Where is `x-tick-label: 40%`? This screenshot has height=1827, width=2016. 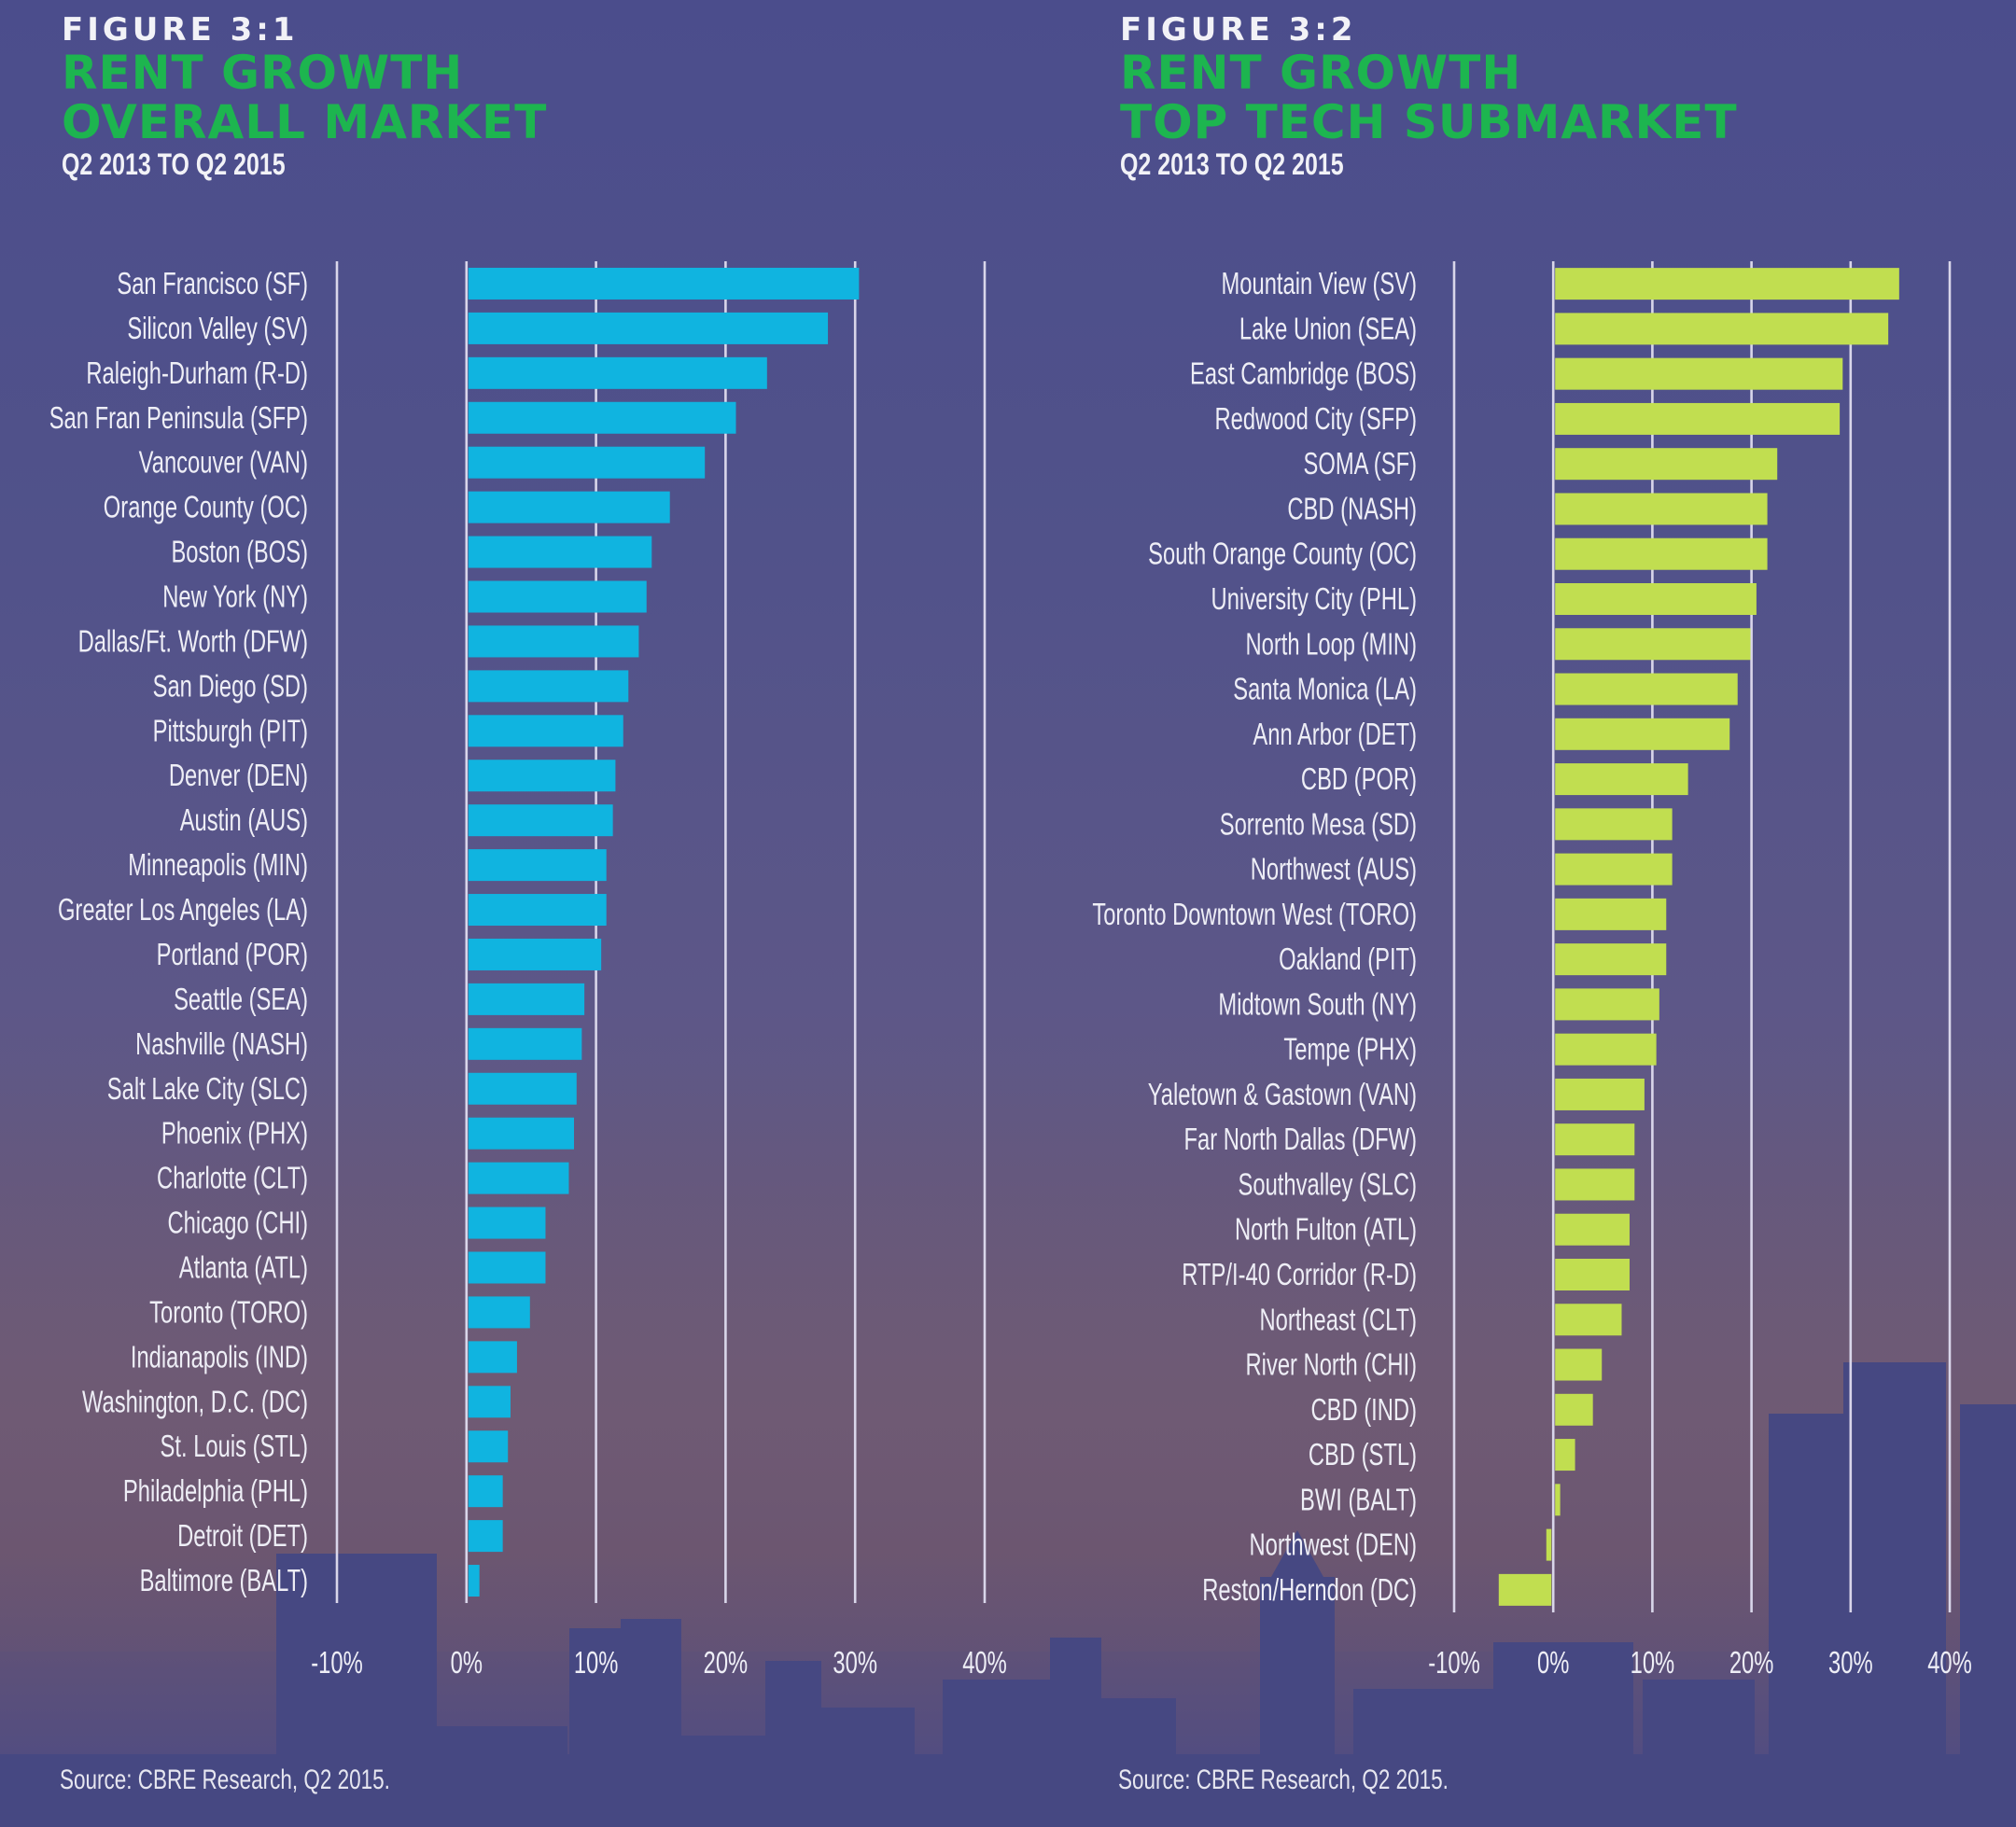
x-tick-label: 40% is located at coordinates (1949, 1664).